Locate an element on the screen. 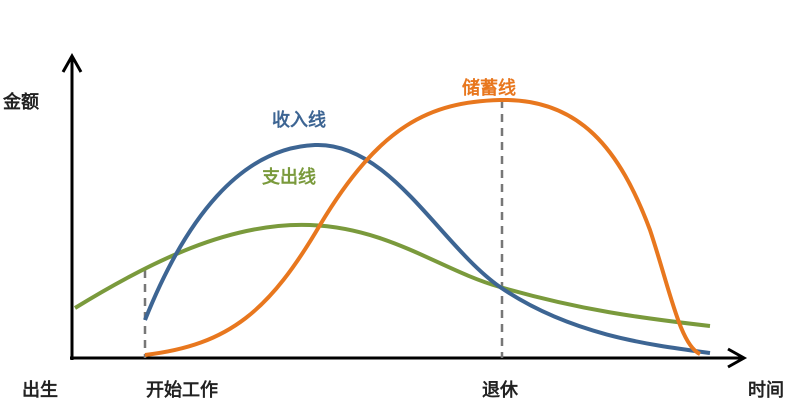 The width and height of the screenshot is (811, 418). income-label: 收入线 is located at coordinates (299, 120).